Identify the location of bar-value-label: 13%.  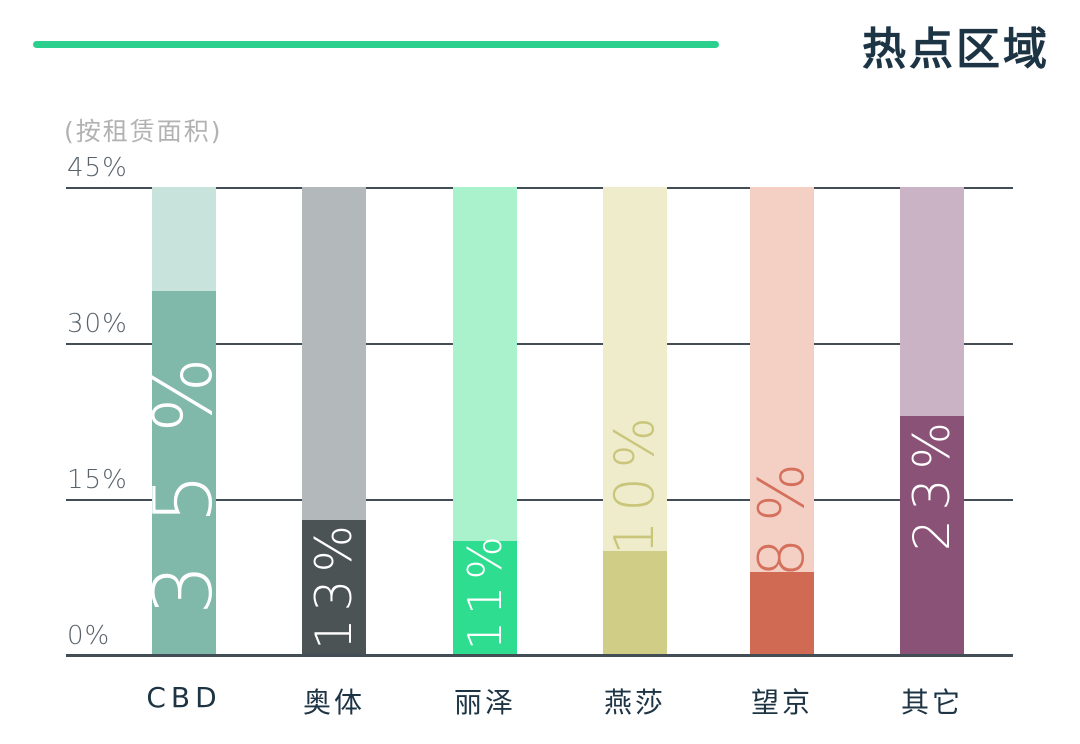
(334, 583).